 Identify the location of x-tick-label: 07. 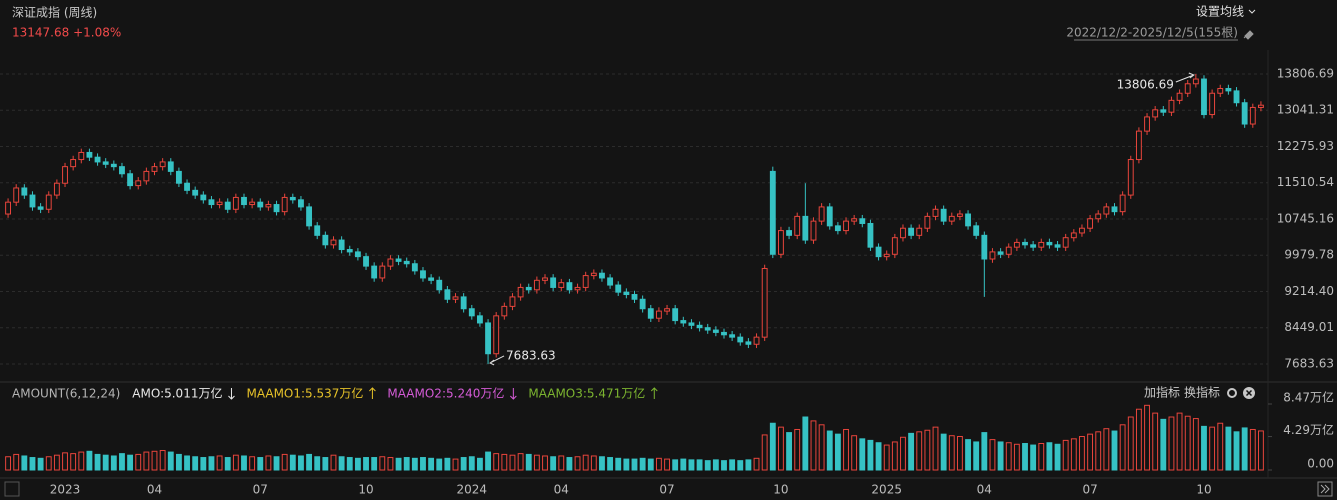
(260, 490).